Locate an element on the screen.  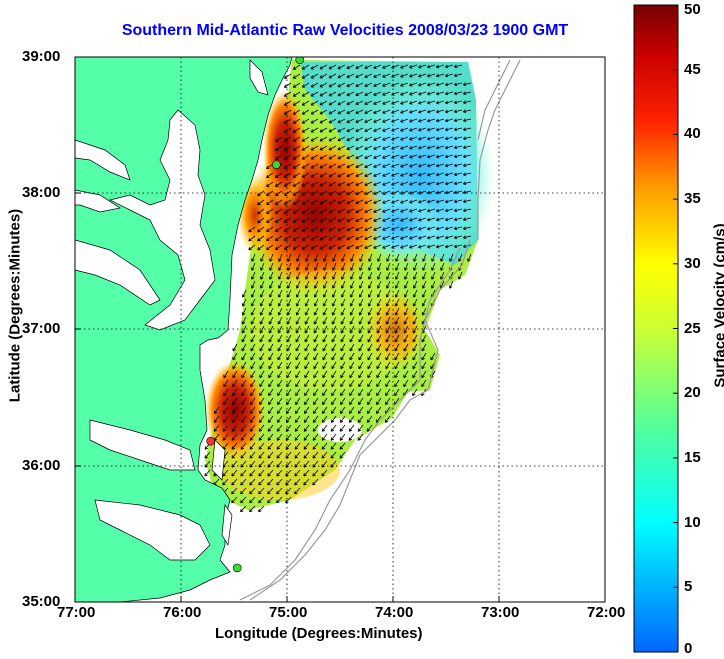
y-tick-label: 39:00 is located at coordinates (41, 56).